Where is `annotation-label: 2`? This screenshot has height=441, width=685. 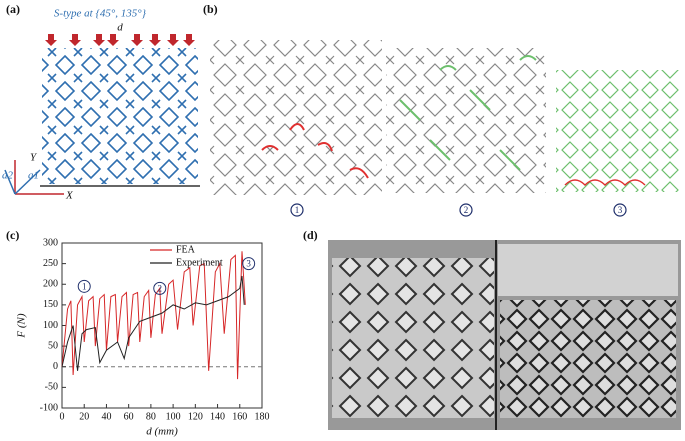
annotation-label: 2 is located at coordinates (160, 288).